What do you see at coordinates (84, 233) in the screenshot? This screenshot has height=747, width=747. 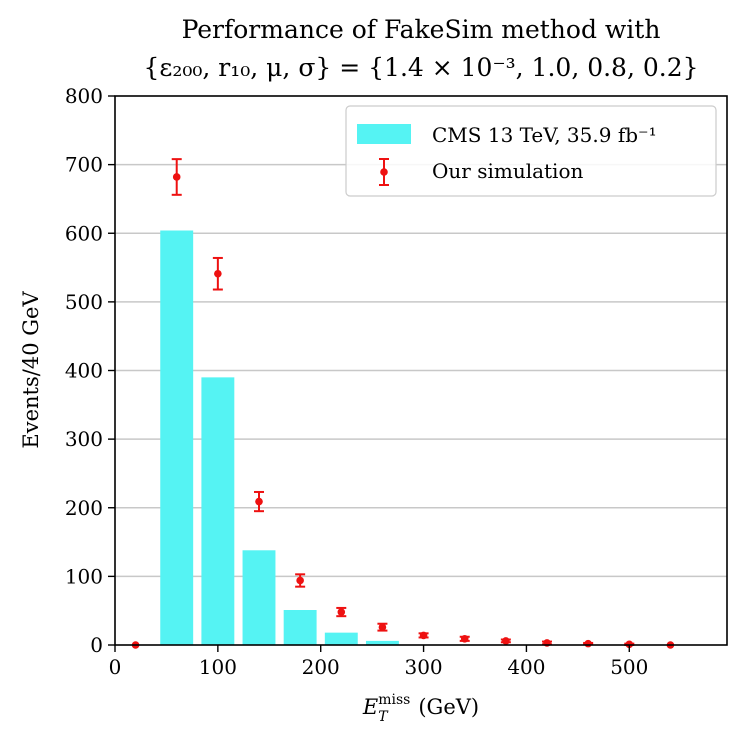 I see `y-tick-label-600: 600` at bounding box center [84, 233].